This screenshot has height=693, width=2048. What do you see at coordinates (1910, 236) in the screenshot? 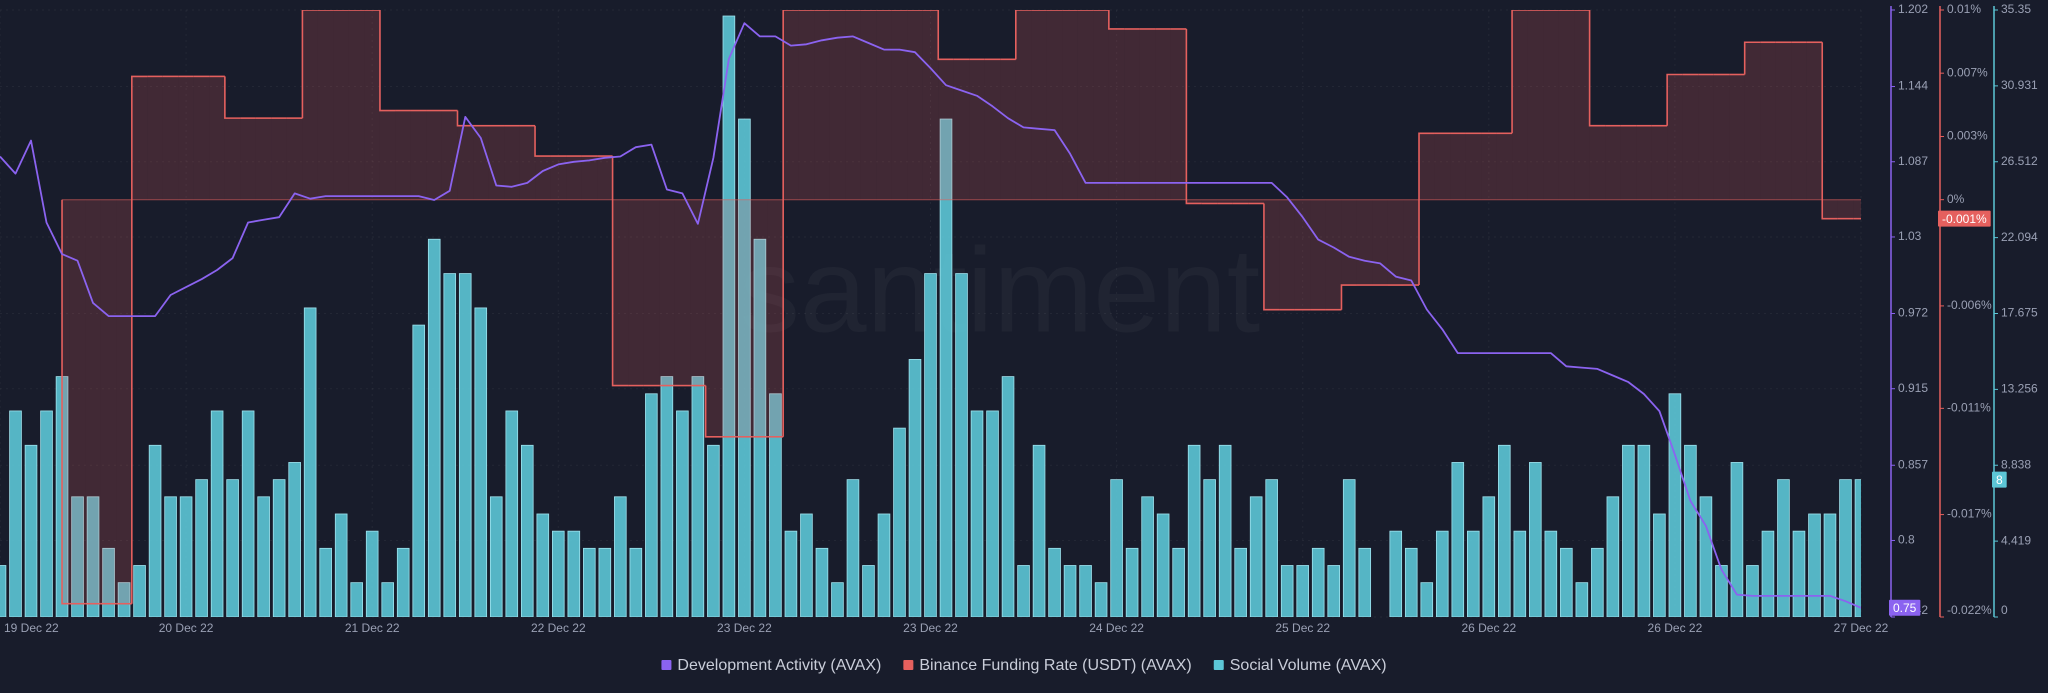
I see `y-tick-label: 1.03` at bounding box center [1910, 236].